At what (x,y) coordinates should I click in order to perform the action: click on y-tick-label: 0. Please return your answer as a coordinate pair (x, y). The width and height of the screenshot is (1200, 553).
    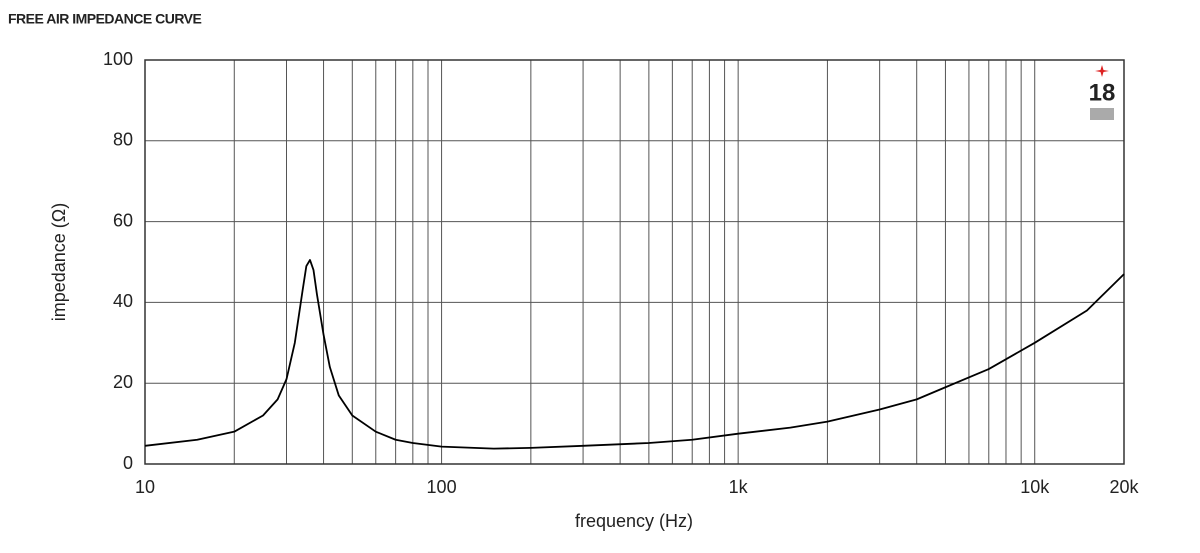
    Looking at the image, I should click on (128, 463).